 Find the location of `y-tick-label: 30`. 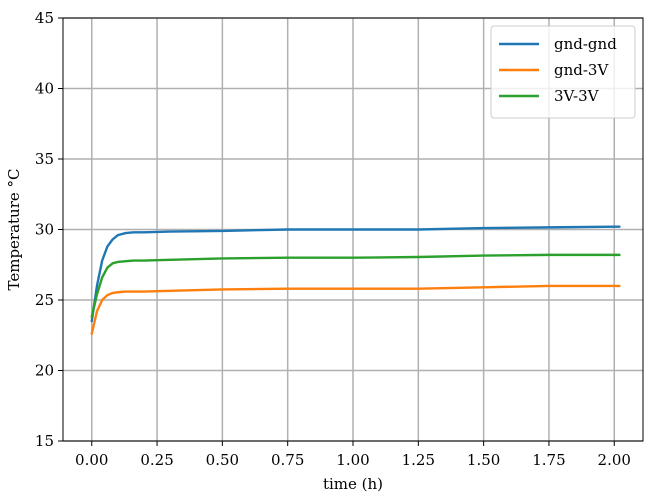

y-tick-label: 30 is located at coordinates (44, 230).